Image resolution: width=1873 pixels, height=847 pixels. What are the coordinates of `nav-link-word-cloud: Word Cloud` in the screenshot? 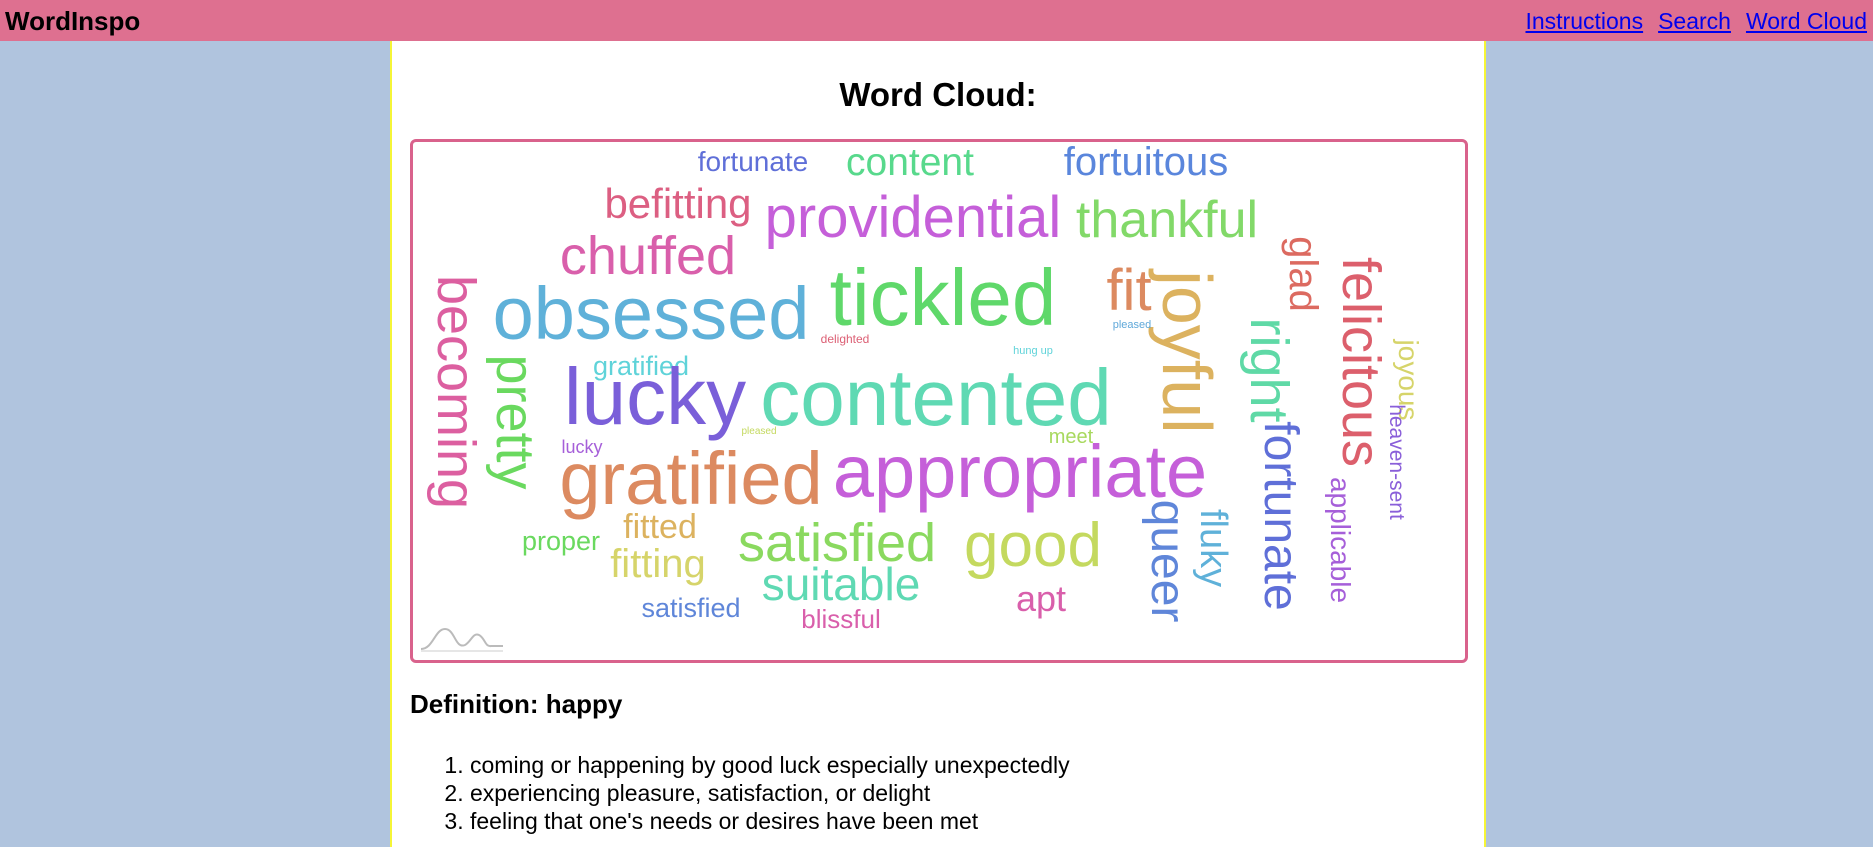 It's located at (1806, 21).